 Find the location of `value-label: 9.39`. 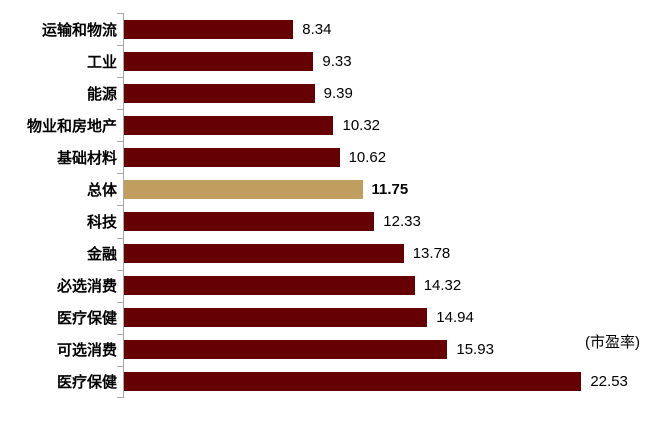

value-label: 9.39 is located at coordinates (338, 93).